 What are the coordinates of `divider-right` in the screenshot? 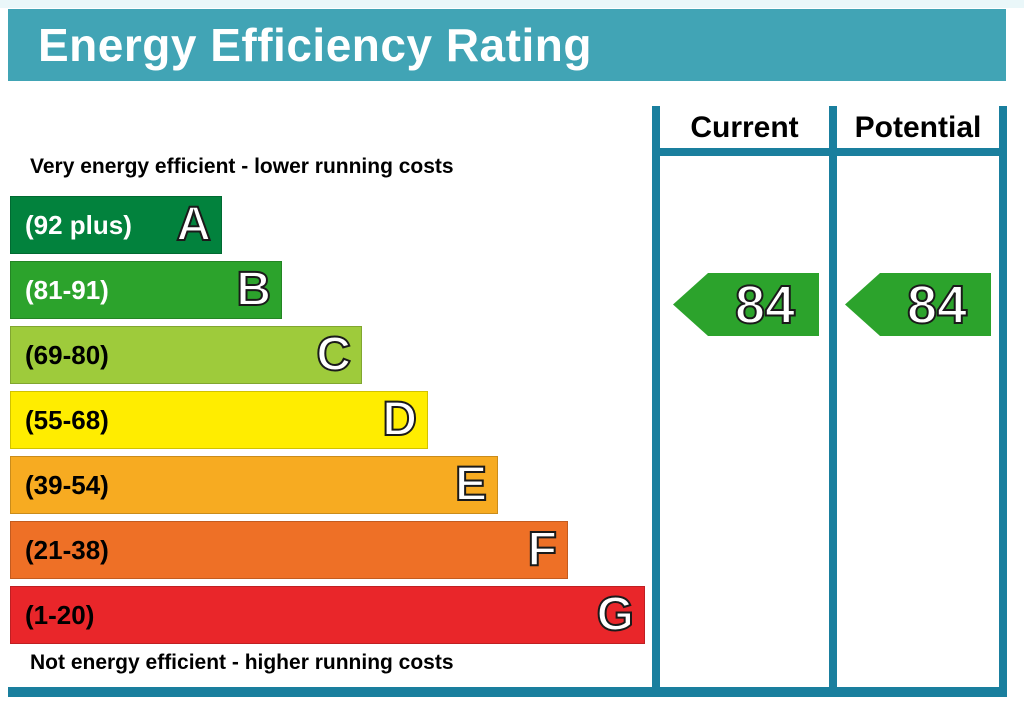 It's located at (1003, 397).